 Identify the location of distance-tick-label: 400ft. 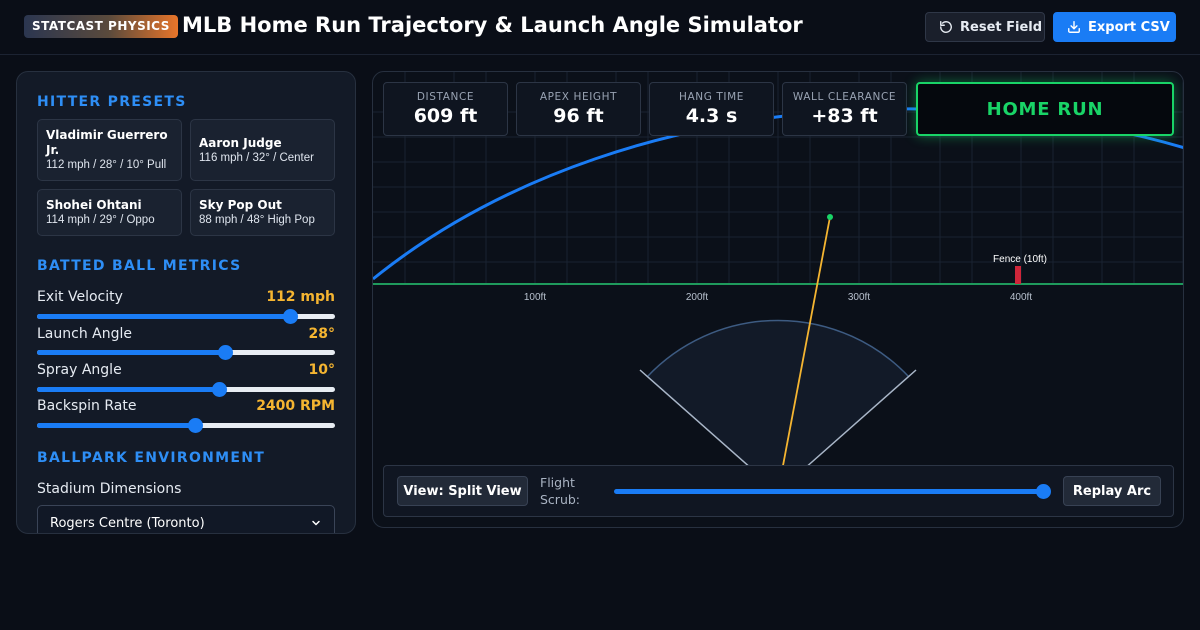
(1021, 297).